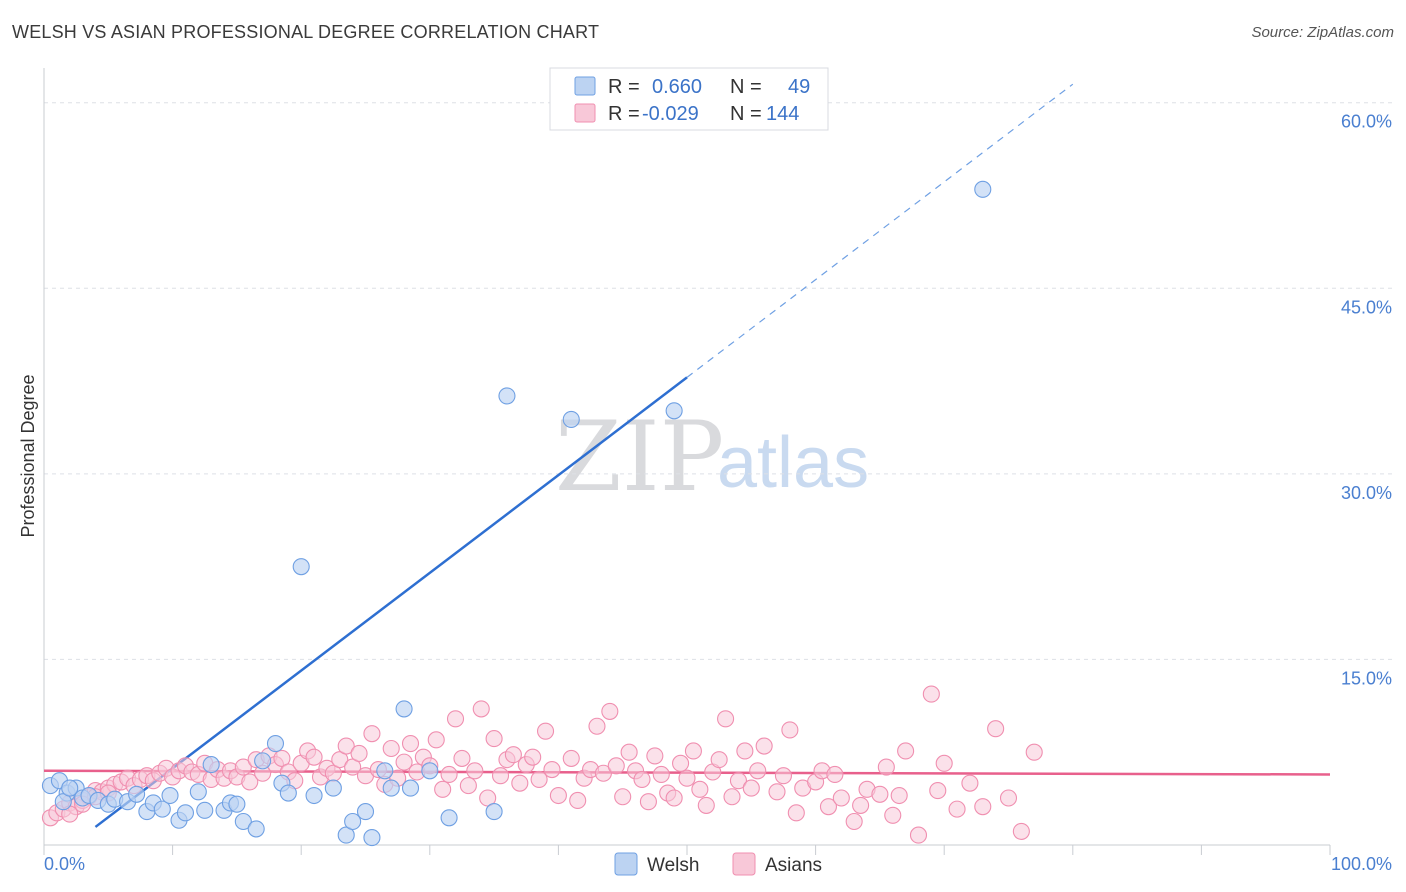  I want to click on y-tick-label: 60.0%, so click(1366, 122).